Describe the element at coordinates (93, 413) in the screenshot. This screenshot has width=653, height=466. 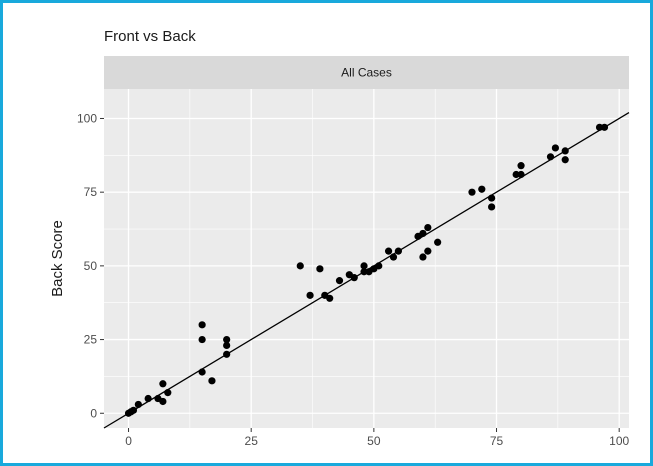
I see `y-tick-label: 0` at that location.